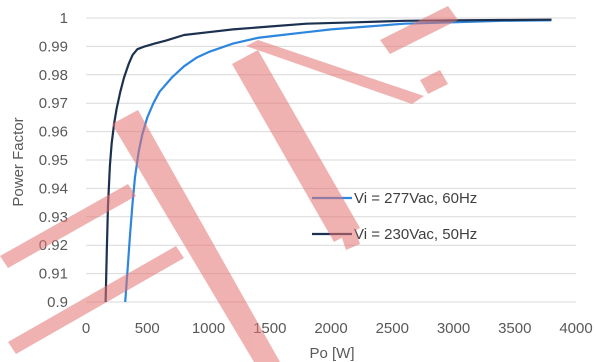 The height and width of the screenshot is (362, 596). What do you see at coordinates (147, 328) in the screenshot?
I see `x-tick-label: 500` at bounding box center [147, 328].